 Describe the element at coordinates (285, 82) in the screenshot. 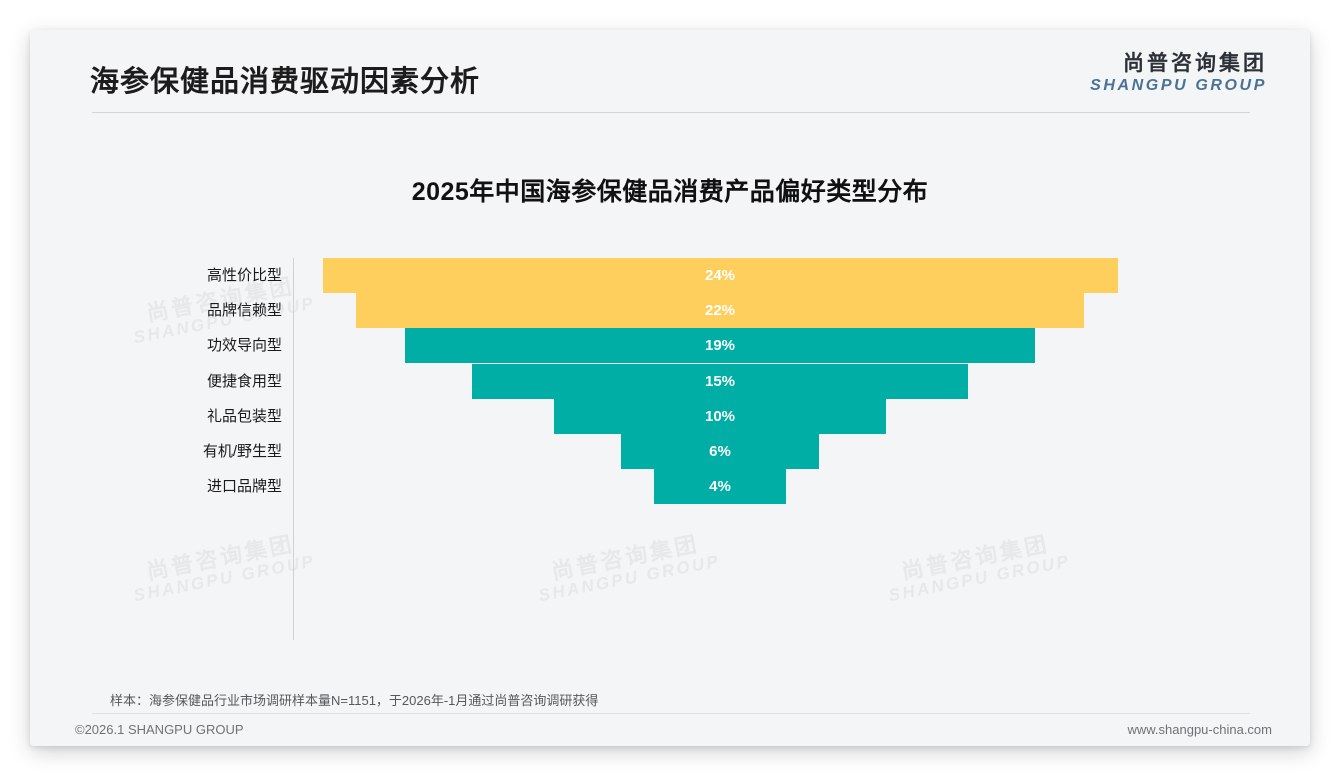

I see `page-title: 海参保健品消费驱动因素分析` at that location.